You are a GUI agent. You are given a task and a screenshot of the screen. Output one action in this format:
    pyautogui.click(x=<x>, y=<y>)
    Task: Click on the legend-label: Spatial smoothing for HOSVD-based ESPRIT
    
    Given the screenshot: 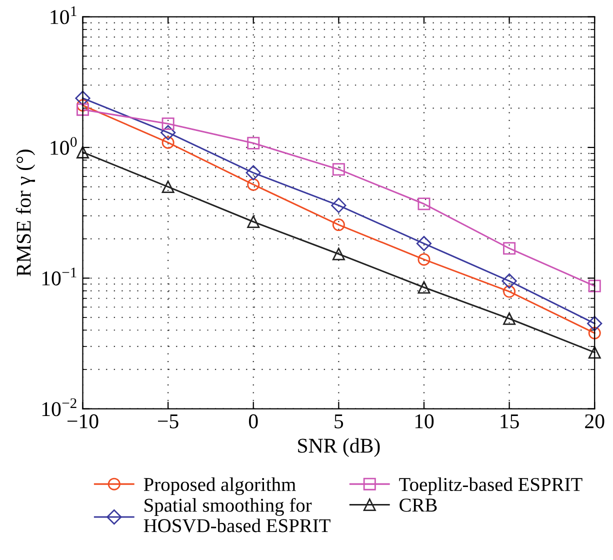 What is the action you would take?
    pyautogui.click(x=237, y=515)
    